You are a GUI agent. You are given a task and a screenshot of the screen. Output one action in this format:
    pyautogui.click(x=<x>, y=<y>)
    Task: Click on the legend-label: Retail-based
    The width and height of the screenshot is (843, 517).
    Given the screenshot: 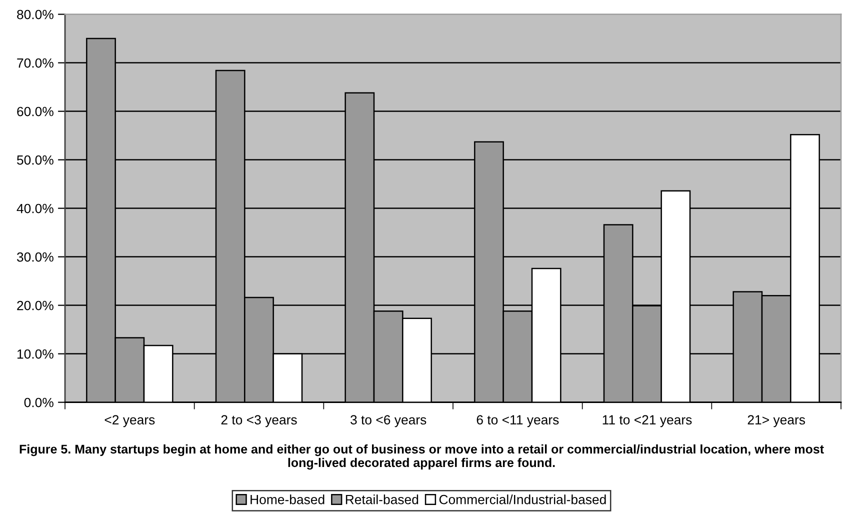 What is the action you would take?
    pyautogui.click(x=382, y=499)
    